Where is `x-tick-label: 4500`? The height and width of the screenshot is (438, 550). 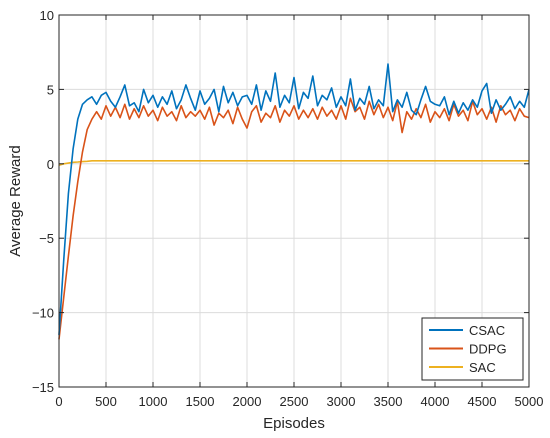 x-tick-label: 4500 is located at coordinates (482, 401).